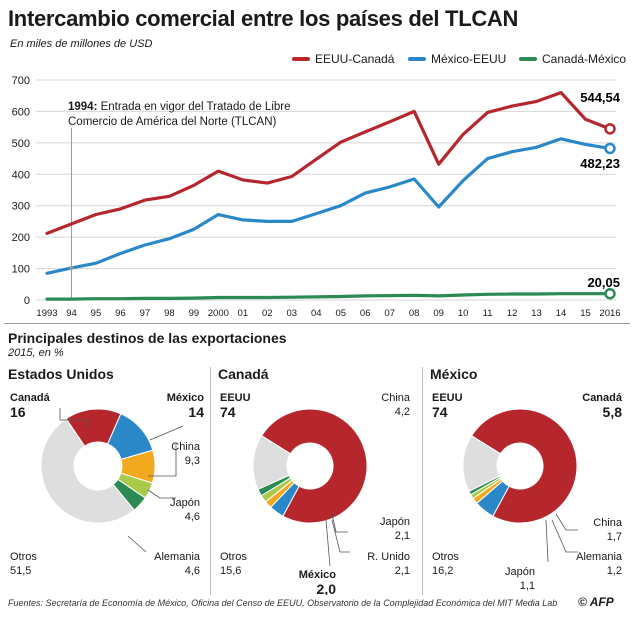 The height and width of the screenshot is (620, 634). What do you see at coordinates (21, 207) in the screenshot?
I see `y-tick-label: 300` at bounding box center [21, 207].